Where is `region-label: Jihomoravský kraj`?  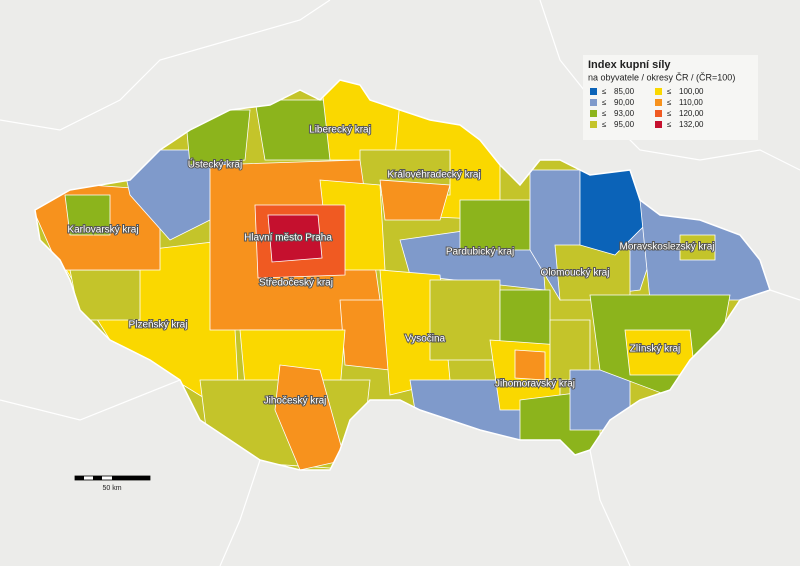
region-label: Jihomoravský kraj is located at coordinates (535, 384).